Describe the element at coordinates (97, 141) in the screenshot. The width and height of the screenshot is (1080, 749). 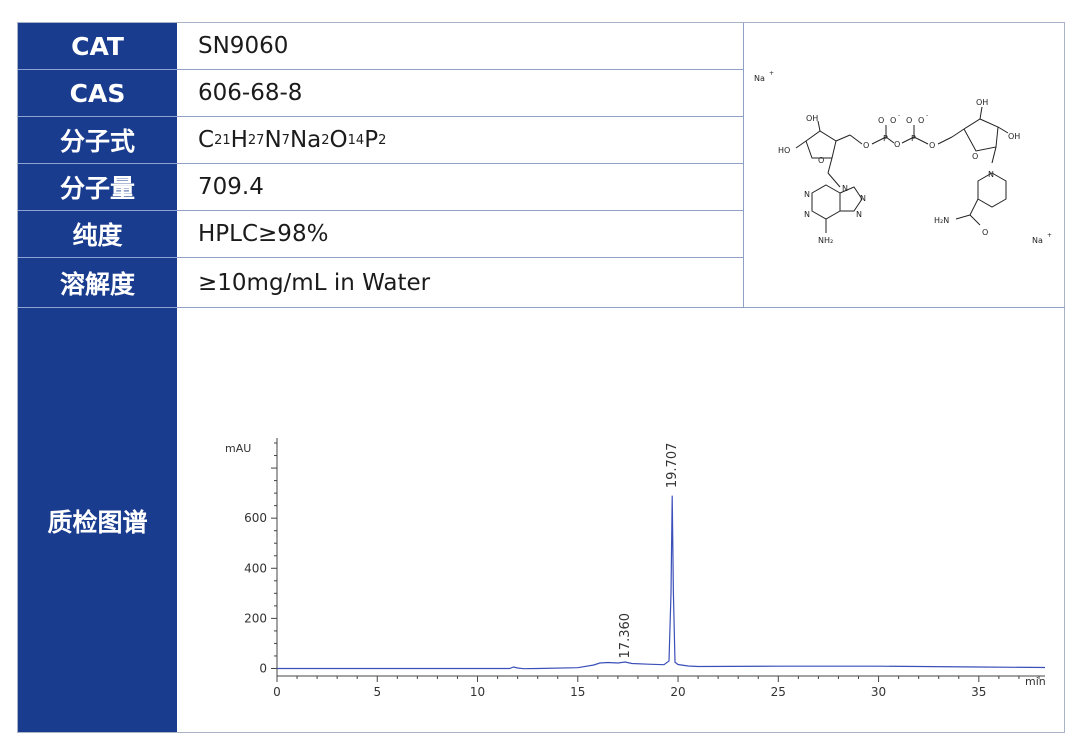
I see `label-formula: 分子式` at that location.